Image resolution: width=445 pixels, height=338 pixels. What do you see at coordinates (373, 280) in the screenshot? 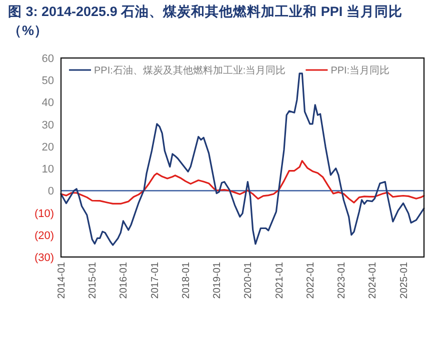
I see `x-tick-label: 2024-01` at bounding box center [373, 280].